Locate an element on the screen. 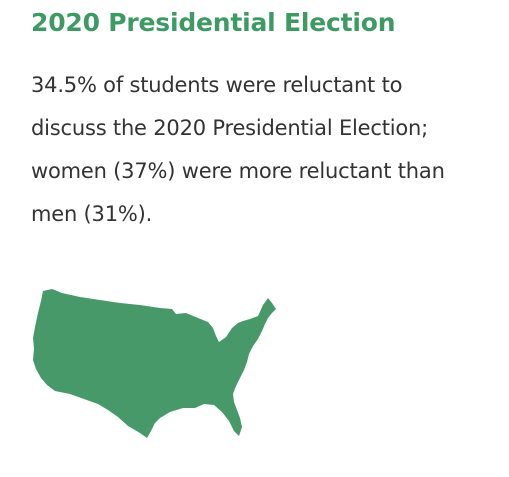 Image resolution: width=509 pixels, height=477 pixels. us-map-shape is located at coordinates (154, 363).